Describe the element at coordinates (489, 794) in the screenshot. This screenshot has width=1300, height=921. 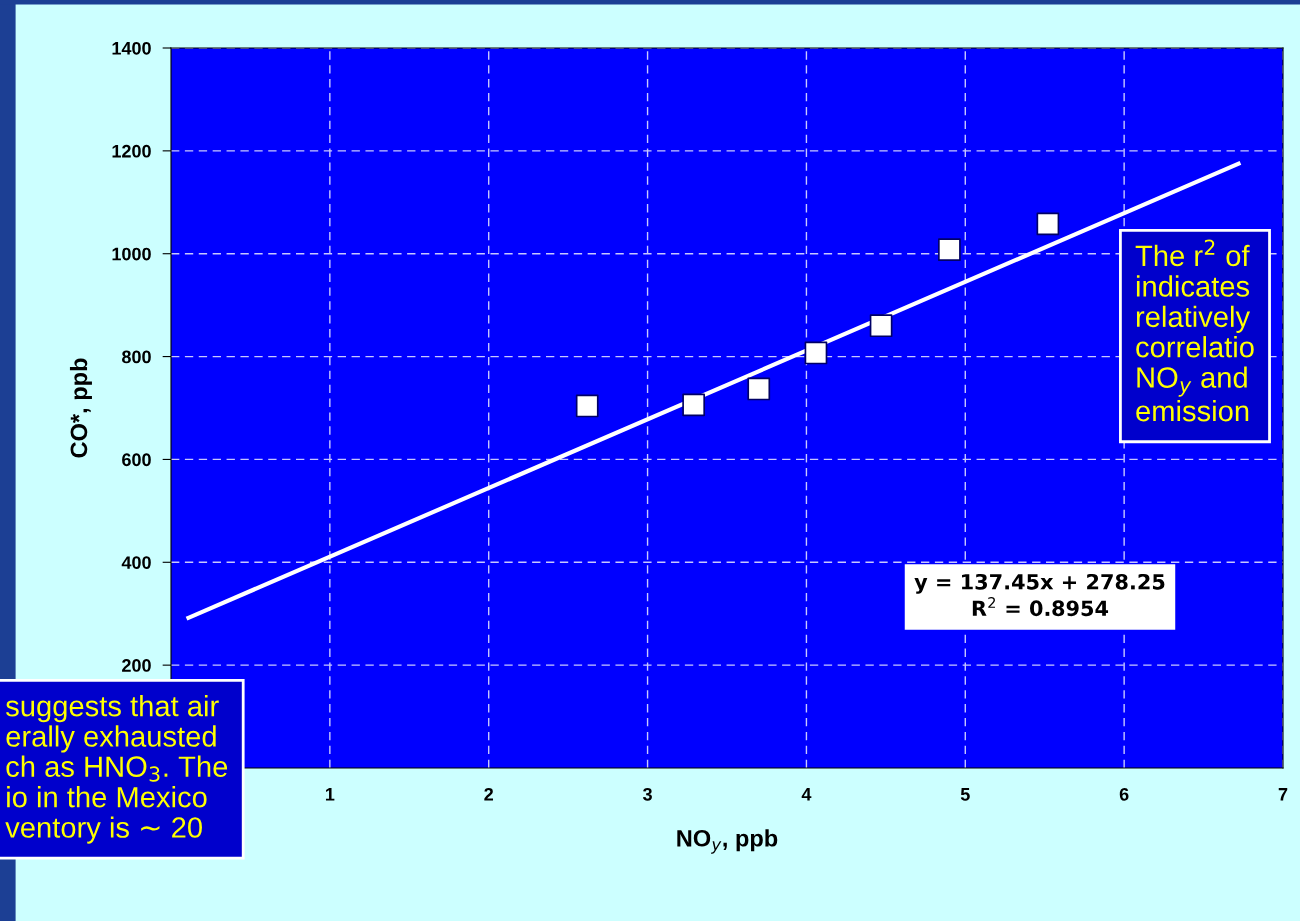
I see `x-tick-label: 2` at that location.